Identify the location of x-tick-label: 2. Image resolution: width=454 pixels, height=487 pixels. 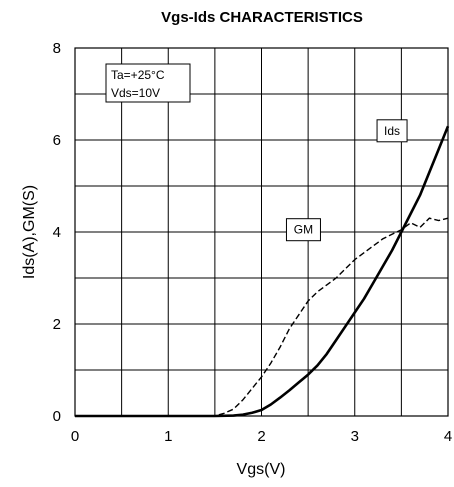
(261, 436).